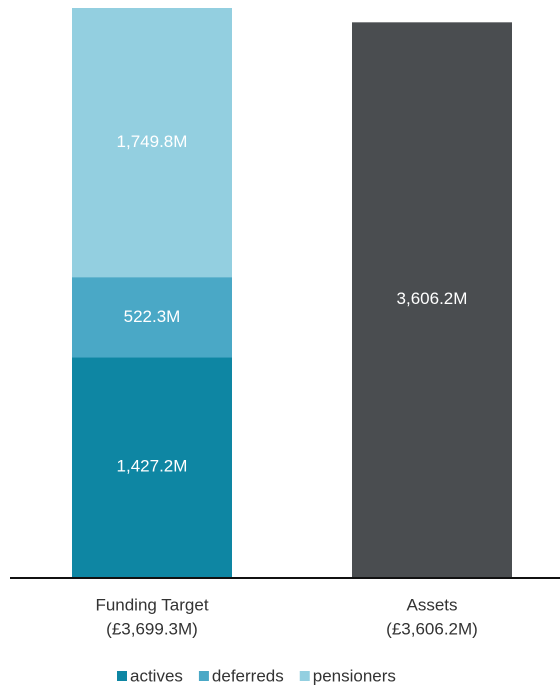 This screenshot has width=560, height=695. I want to click on x-tick-label: (£3,699.3M), so click(152, 628).